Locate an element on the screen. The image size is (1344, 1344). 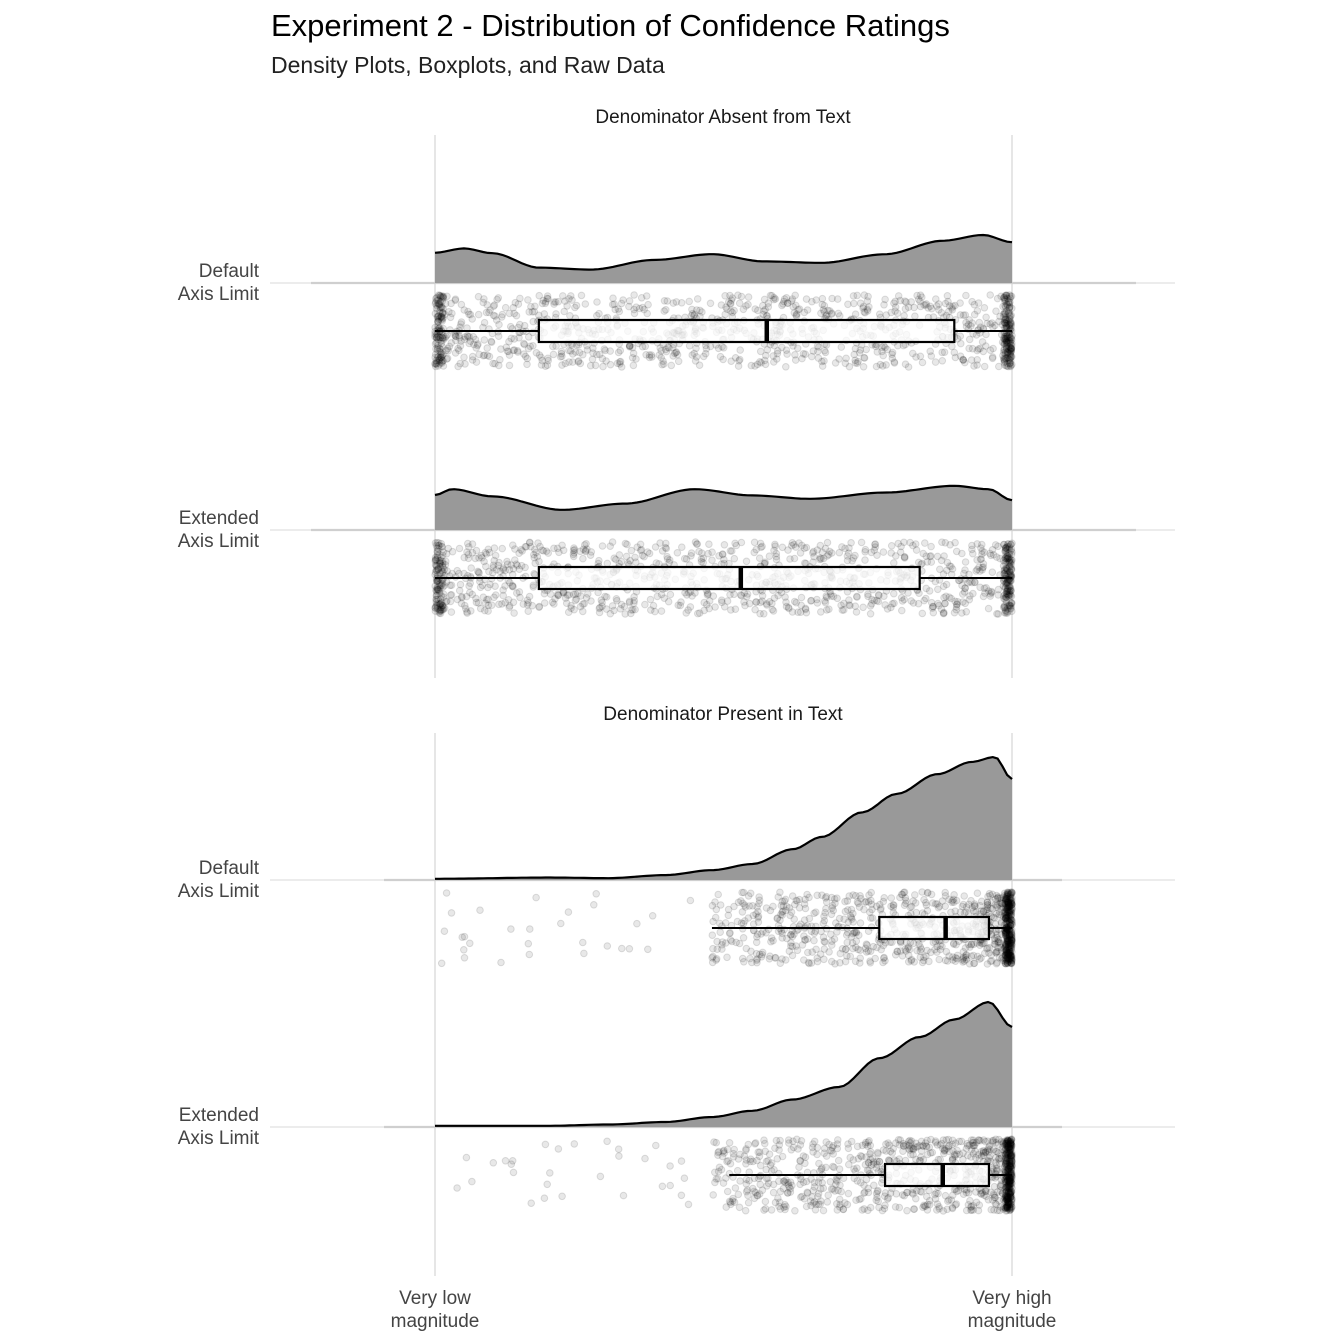
x-tick-label-line: Very high is located at coordinates (1011, 1298).